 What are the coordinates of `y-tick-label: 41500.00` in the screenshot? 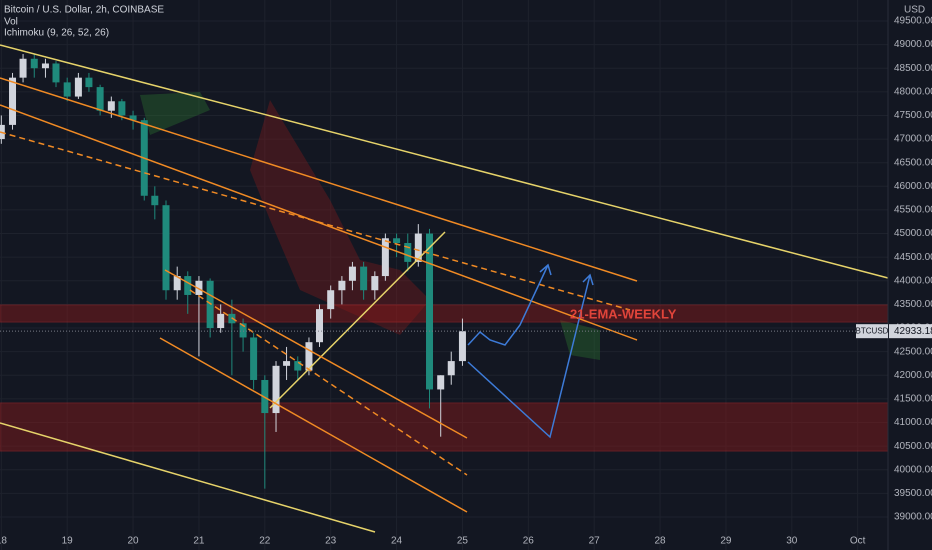 It's located at (913, 399).